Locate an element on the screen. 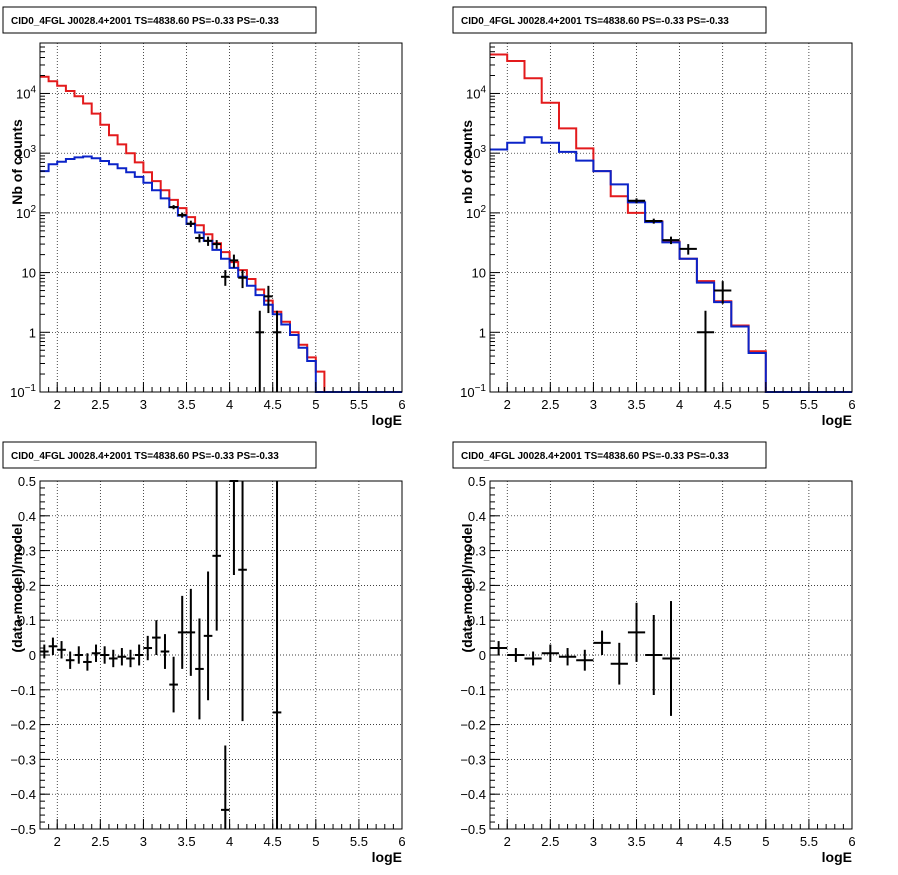 The width and height of the screenshot is (898, 875). y-tick-label: 0.3 is located at coordinates (27, 551).